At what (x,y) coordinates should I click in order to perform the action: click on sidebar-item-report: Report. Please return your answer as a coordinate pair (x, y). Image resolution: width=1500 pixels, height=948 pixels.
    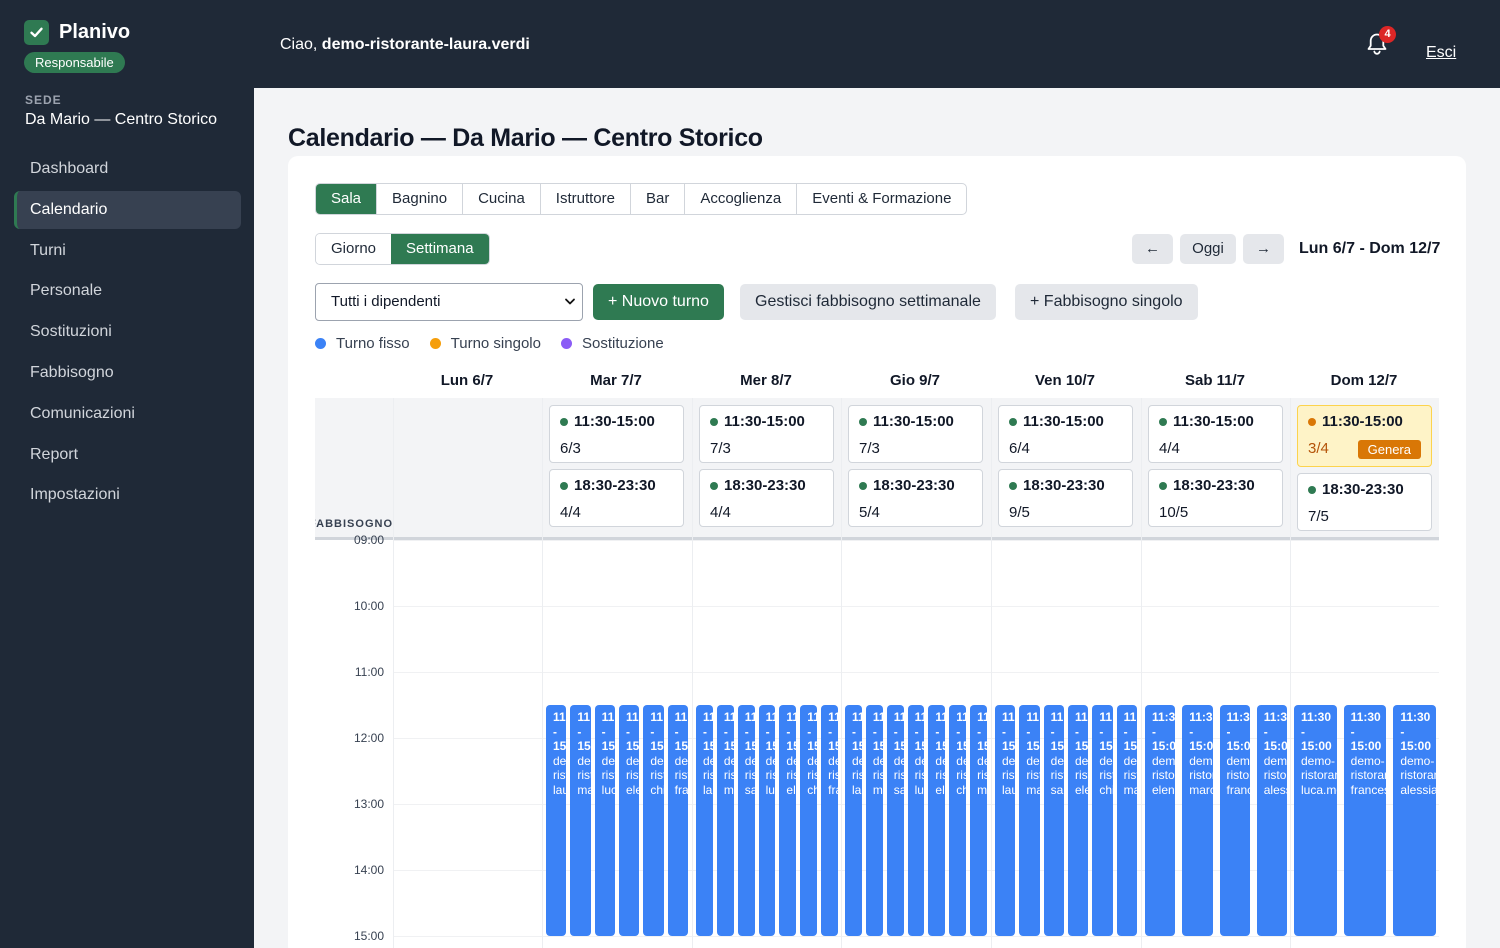
    Looking at the image, I should click on (54, 454).